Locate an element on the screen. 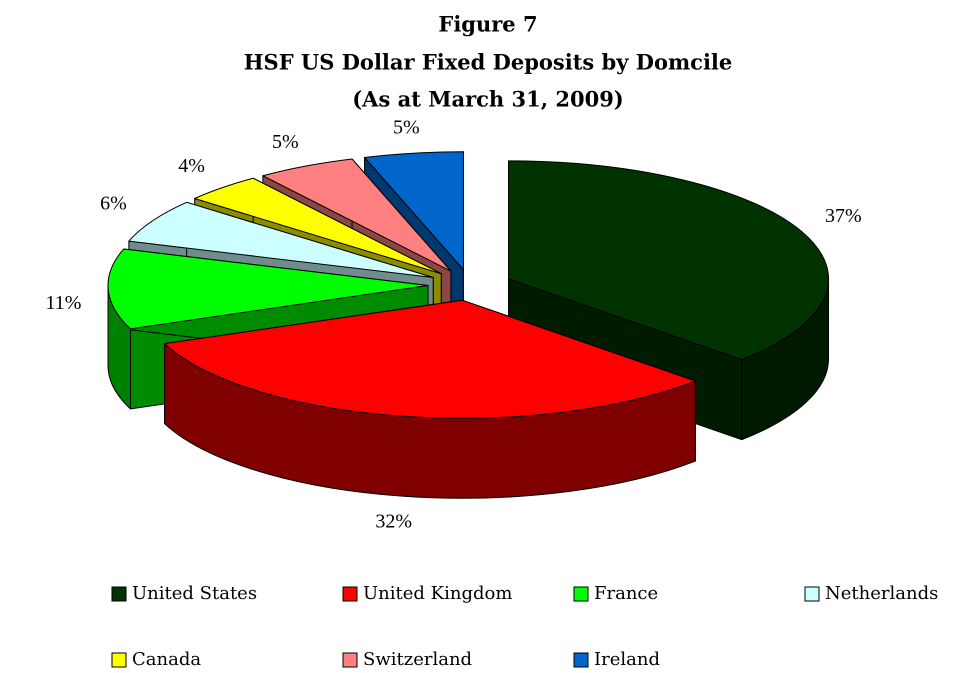  legend-label: France is located at coordinates (626, 593).